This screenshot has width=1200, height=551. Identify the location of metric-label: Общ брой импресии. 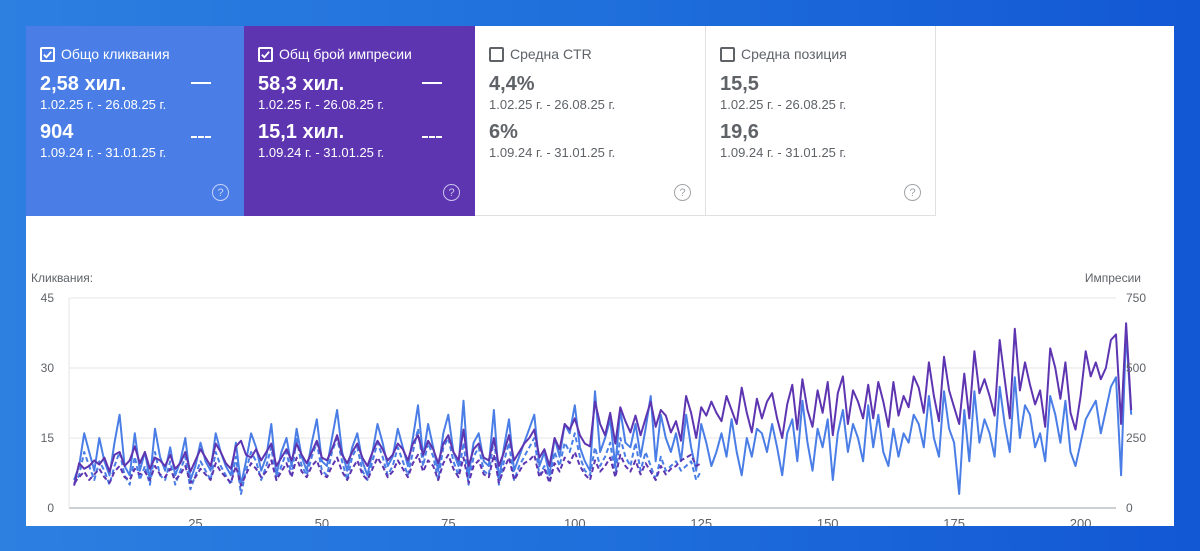
(345, 54).